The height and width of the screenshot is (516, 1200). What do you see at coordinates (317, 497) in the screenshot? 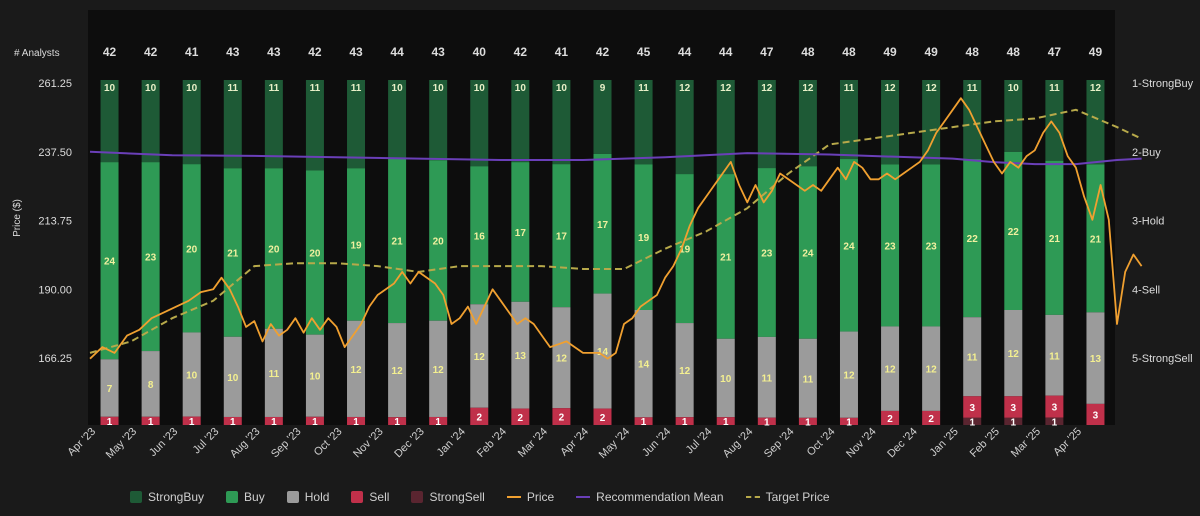
I see `legend-label: Hold` at bounding box center [317, 497].